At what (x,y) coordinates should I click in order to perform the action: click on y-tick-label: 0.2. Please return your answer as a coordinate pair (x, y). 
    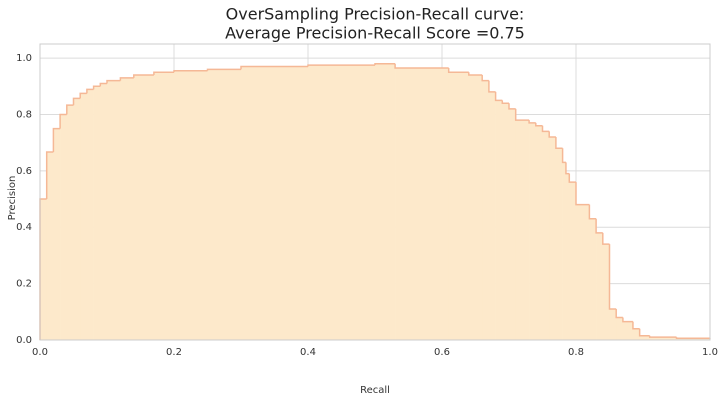
    Looking at the image, I should click on (24, 284).